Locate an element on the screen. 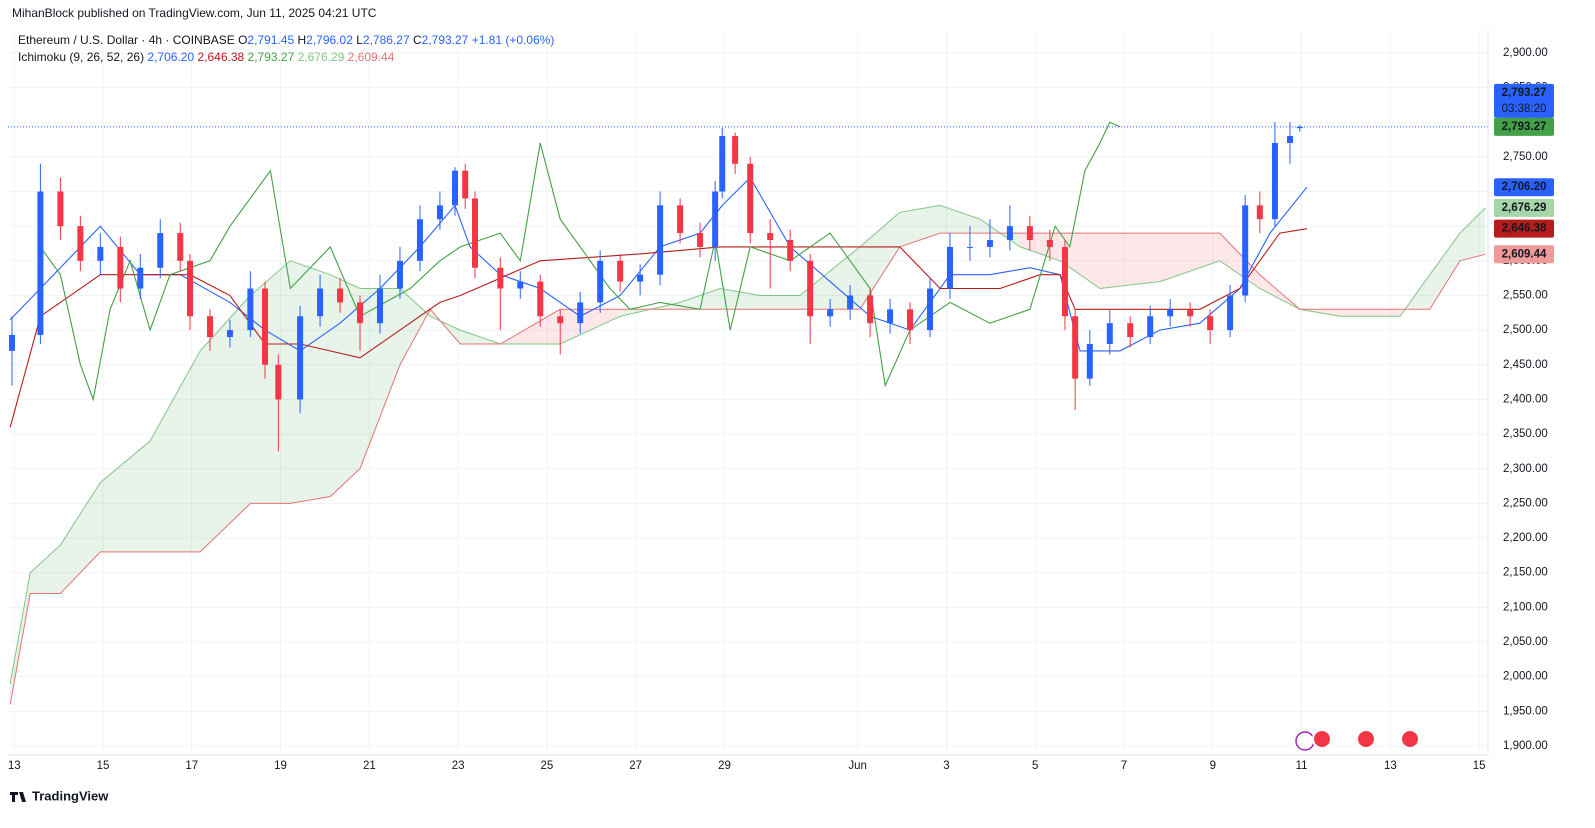 This screenshot has height=828, width=1595. x-tick-label: 5 is located at coordinates (1035, 766).